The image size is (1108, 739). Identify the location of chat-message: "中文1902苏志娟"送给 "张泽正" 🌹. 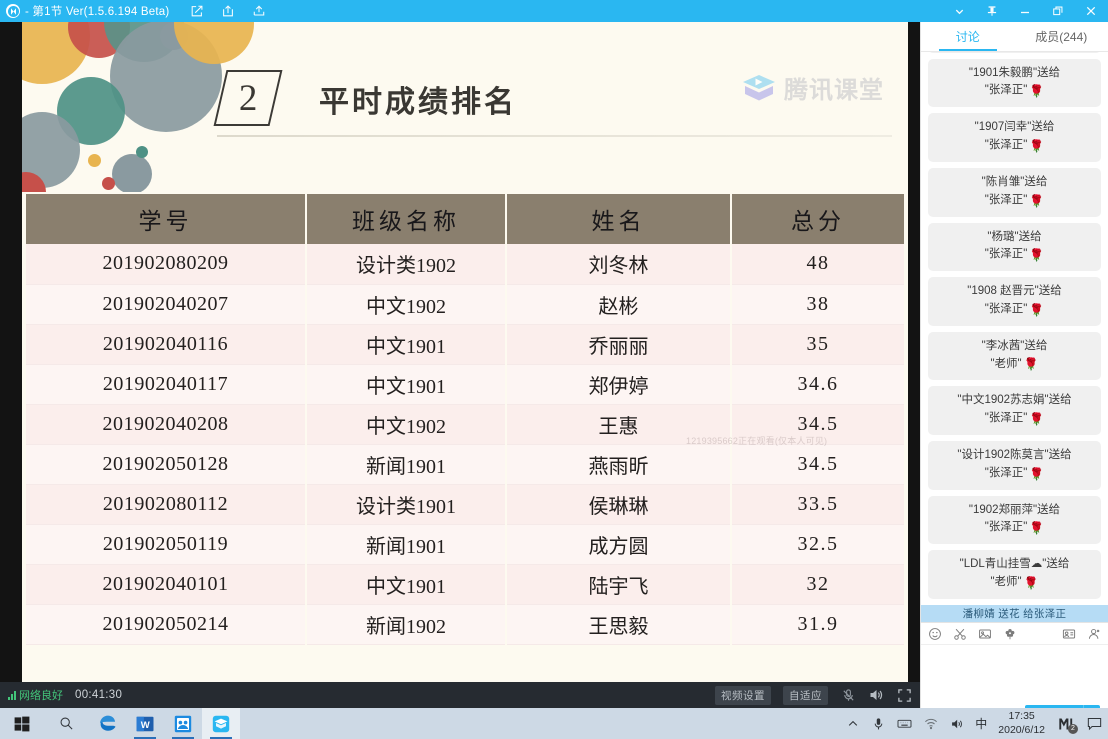
(1014, 410).